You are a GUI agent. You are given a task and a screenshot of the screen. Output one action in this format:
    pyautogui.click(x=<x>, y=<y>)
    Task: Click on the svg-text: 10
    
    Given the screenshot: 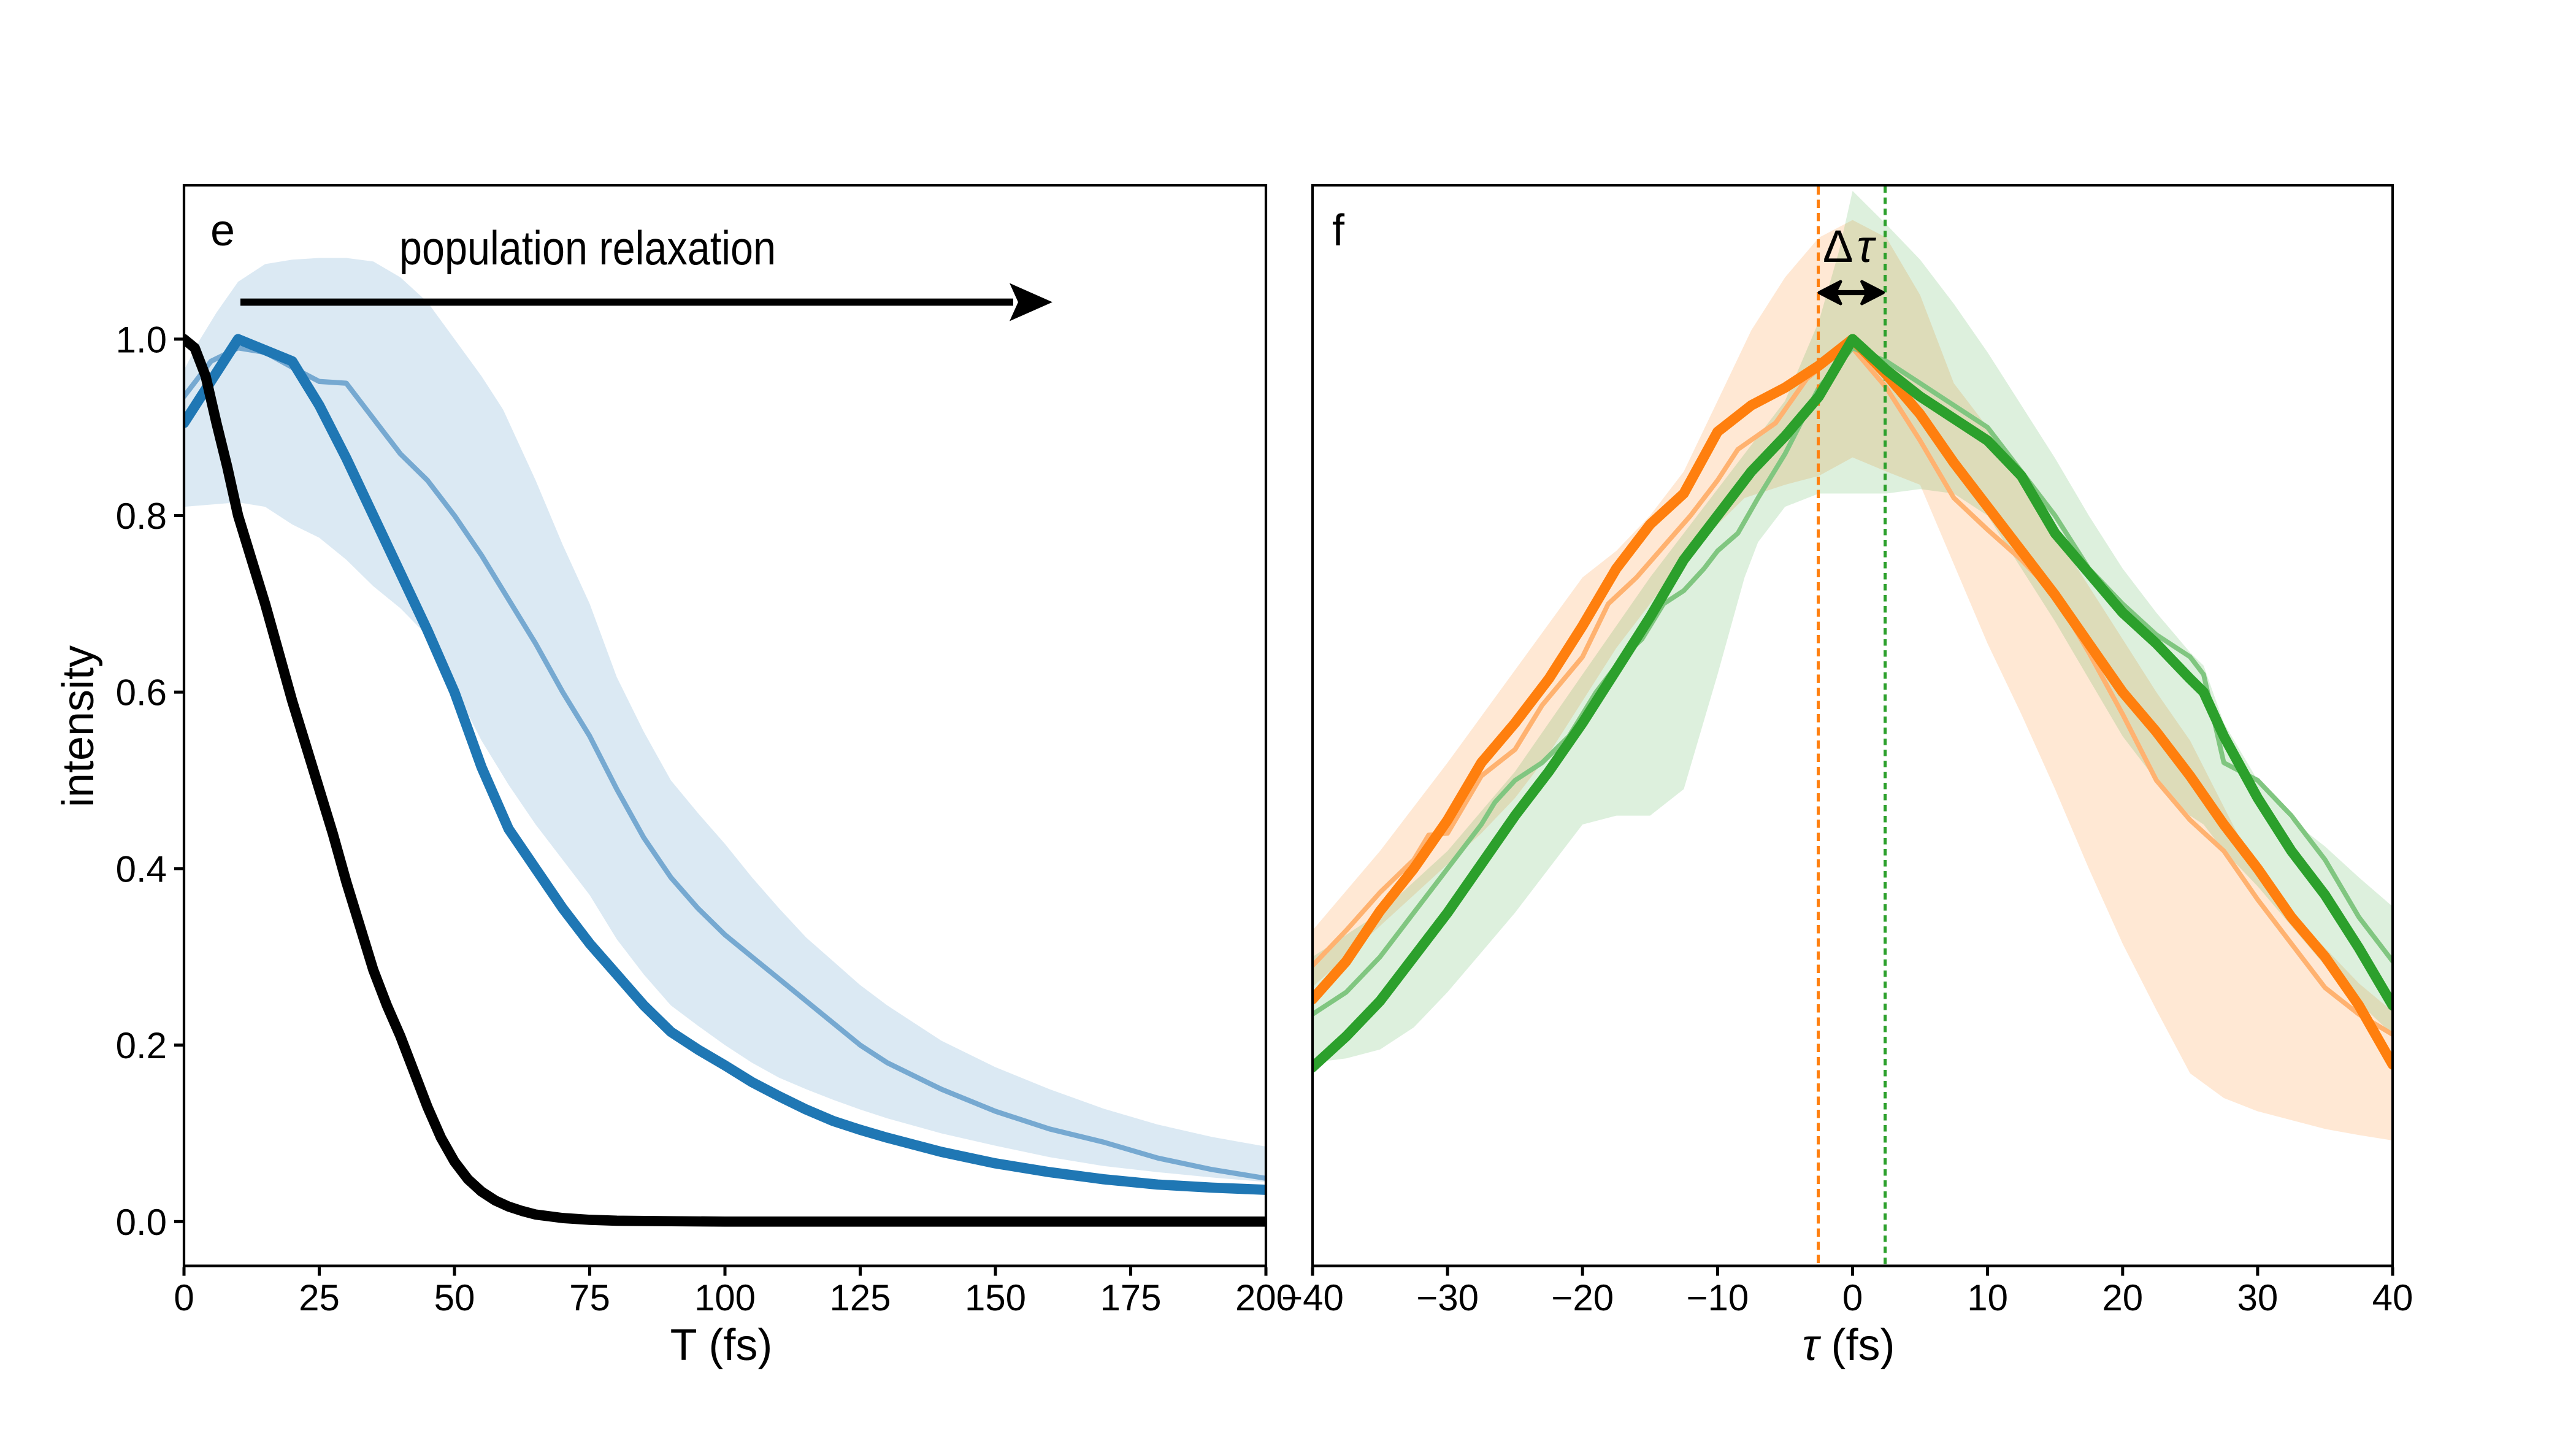 What is the action you would take?
    pyautogui.click(x=1987, y=1297)
    